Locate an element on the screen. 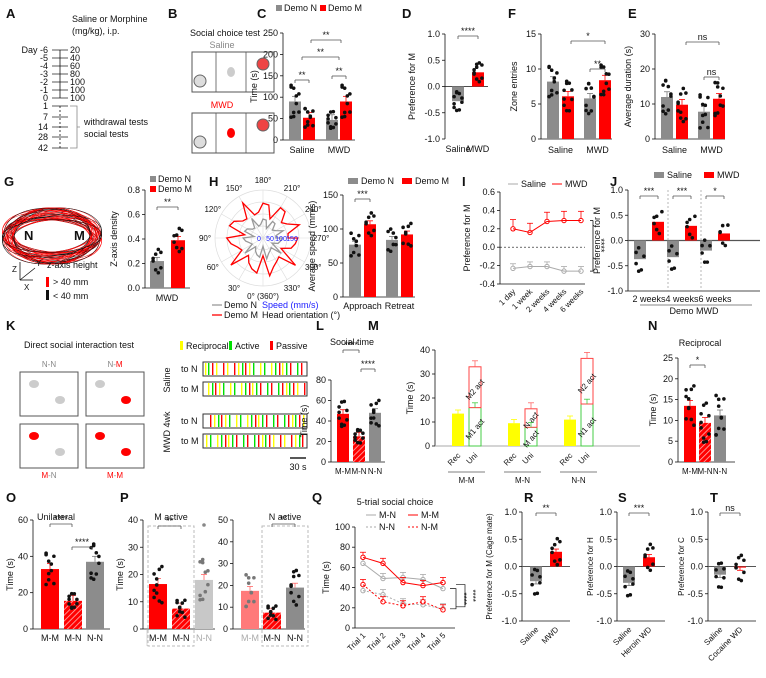 This screenshot has height=678, width=766. demo-N-trace is located at coordinates (263, 239).